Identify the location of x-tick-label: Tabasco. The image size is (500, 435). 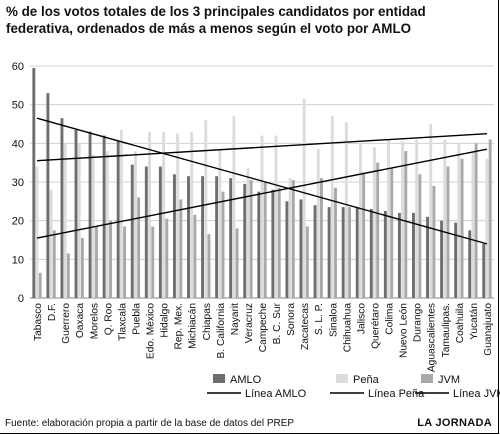
(38, 322).